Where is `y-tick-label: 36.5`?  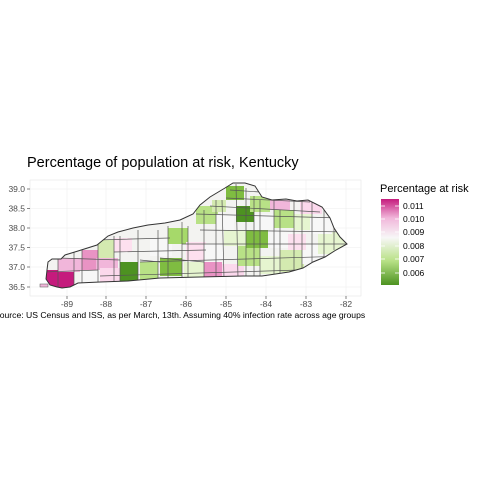 y-tick-label: 36.5 is located at coordinates (16, 287).